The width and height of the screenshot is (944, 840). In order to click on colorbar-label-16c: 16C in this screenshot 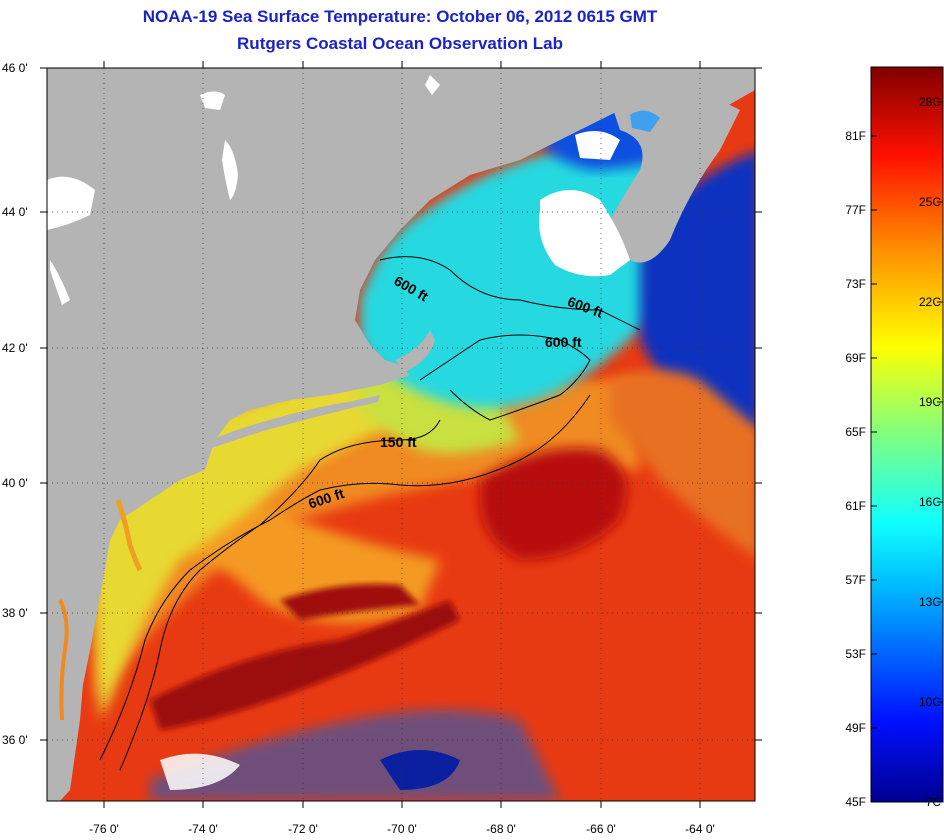, I will do `click(930, 502)`.